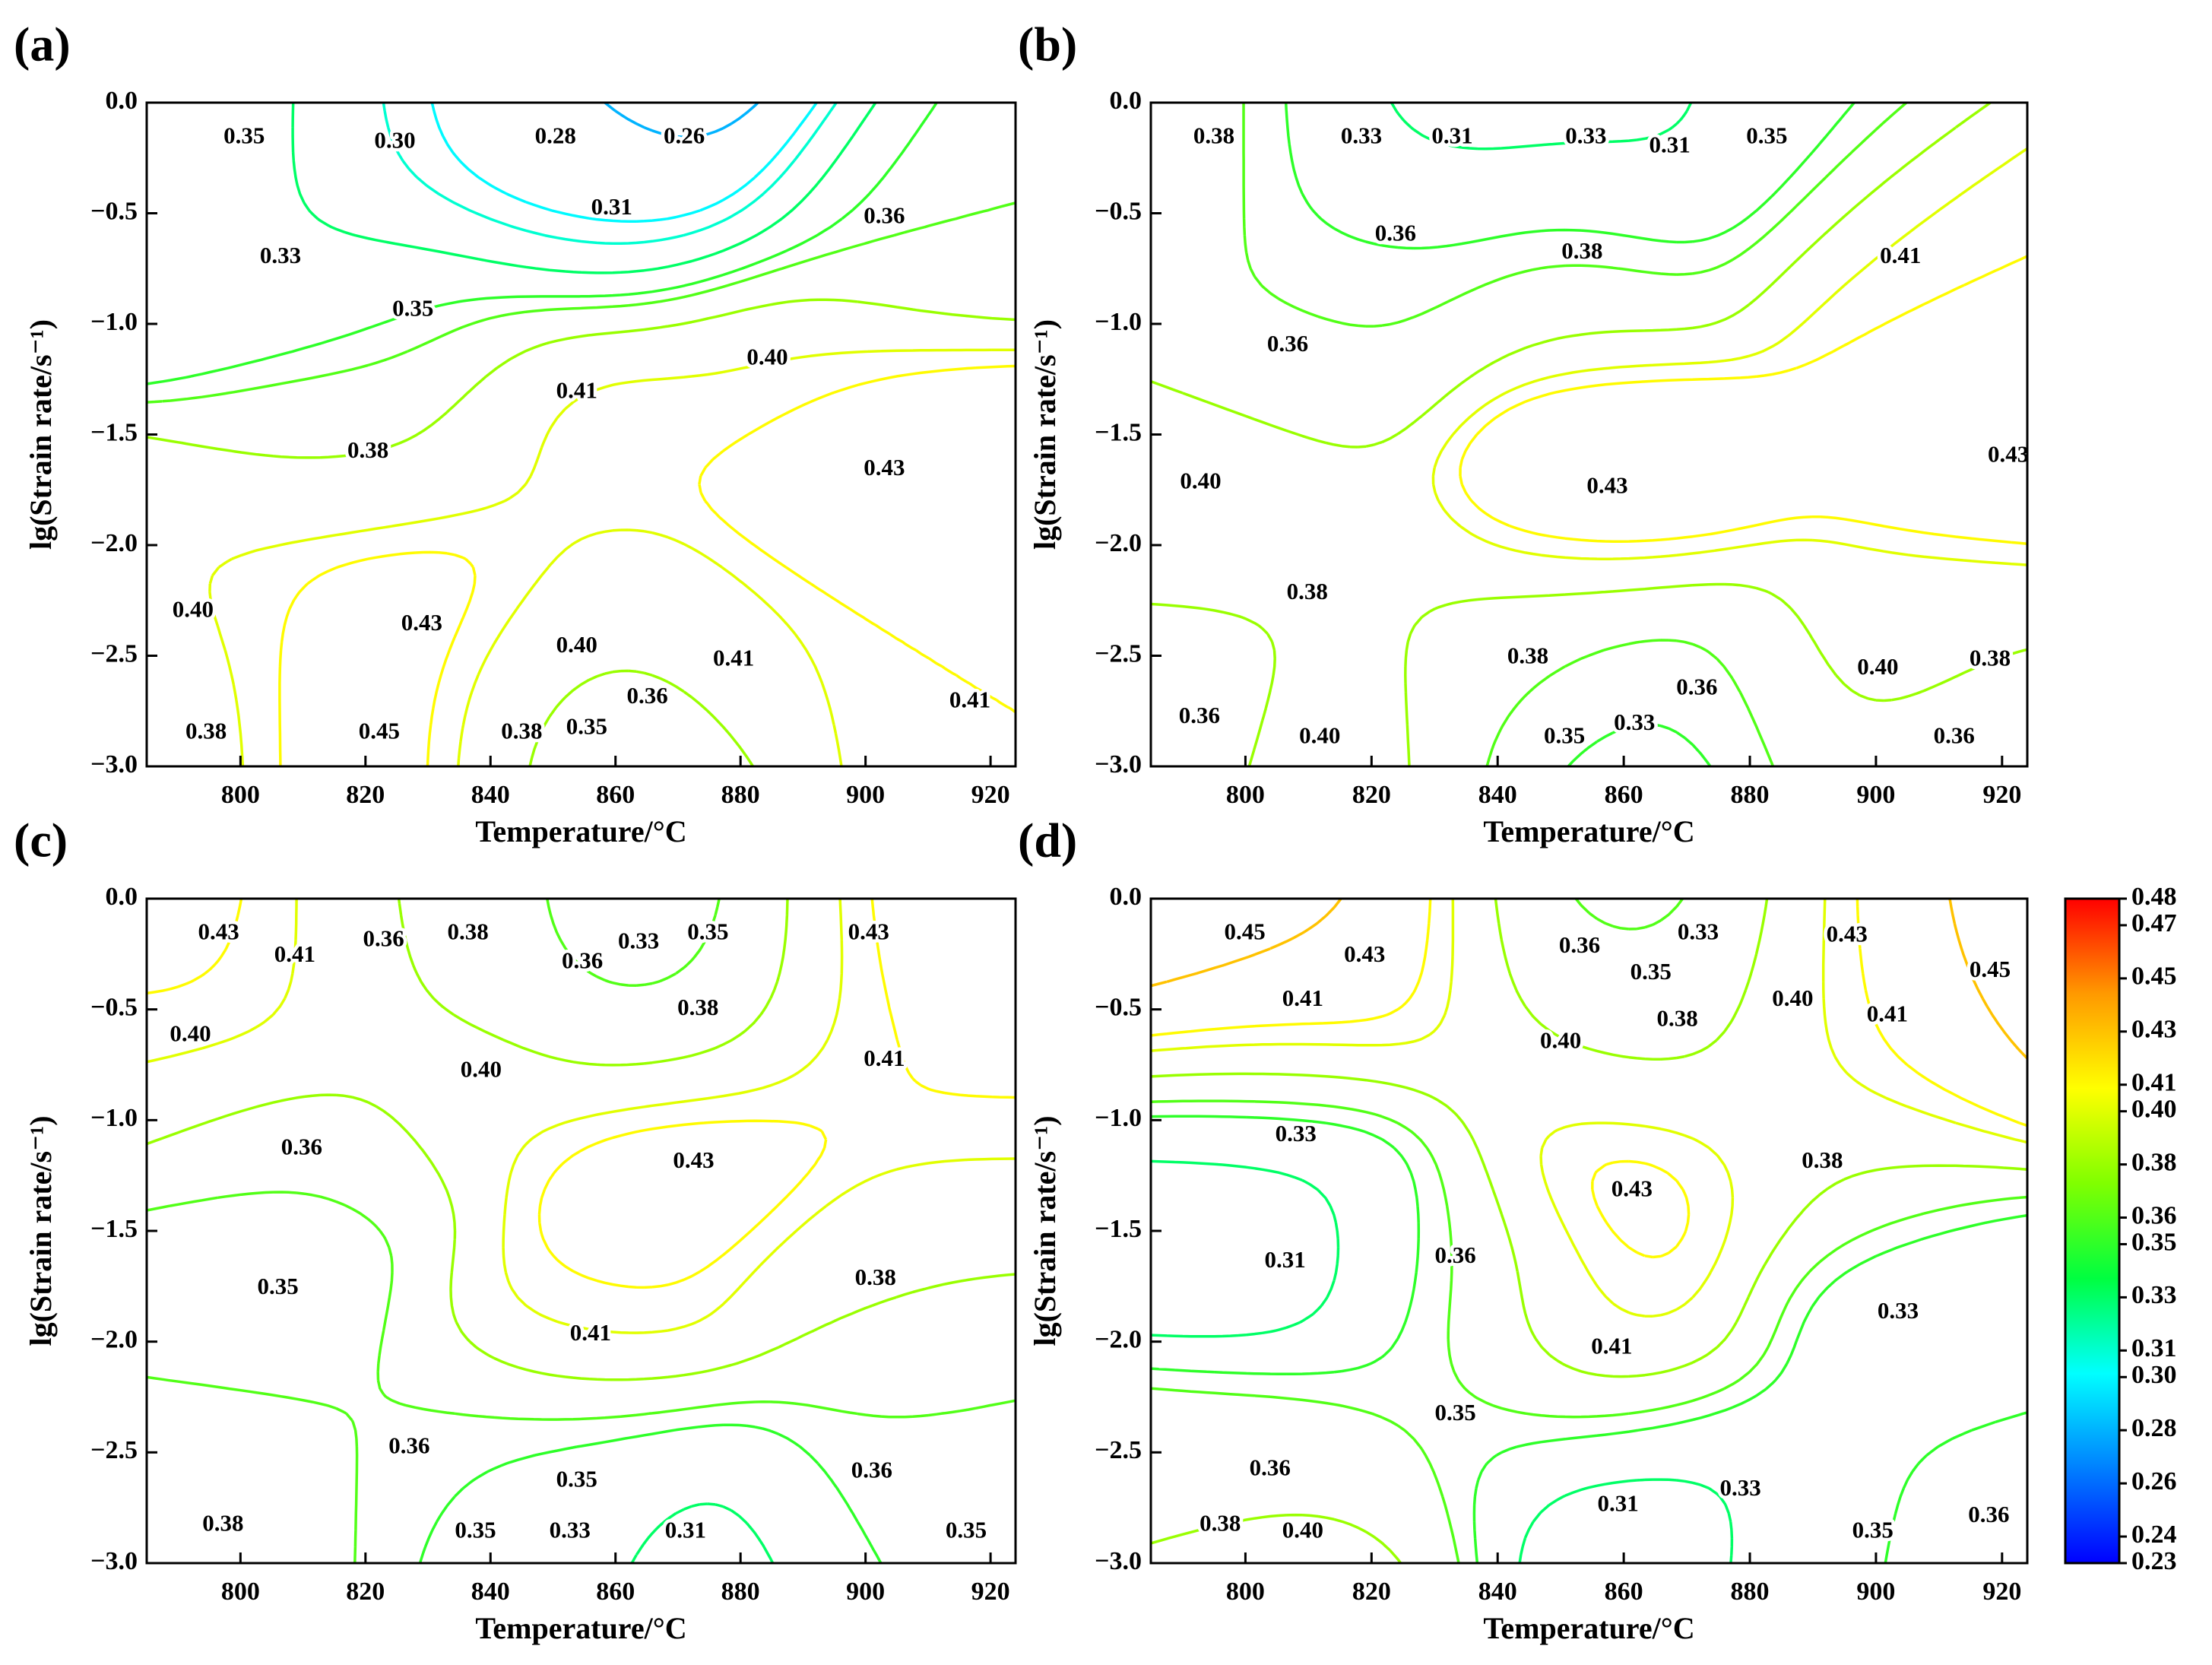 Image resolution: width=2212 pixels, height=1665 pixels. Describe the element at coordinates (42, 44) in the screenshot. I see `panel-label: (a)` at that location.